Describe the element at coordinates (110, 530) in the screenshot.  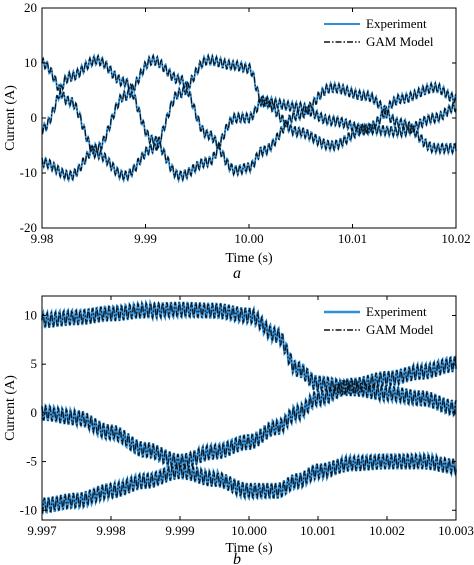
I see `x-tick-label-b: 9.998` at that location.